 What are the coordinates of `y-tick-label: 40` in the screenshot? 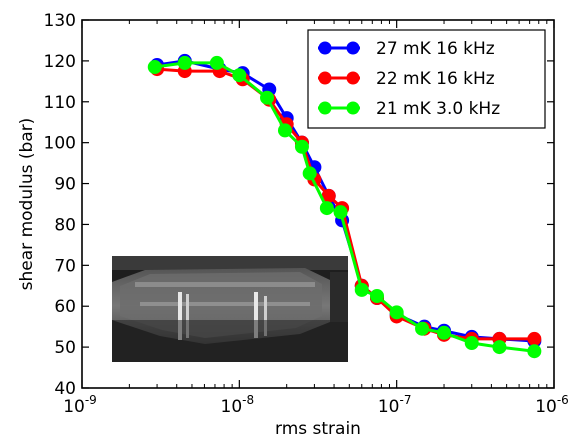 It's located at (65, 389).